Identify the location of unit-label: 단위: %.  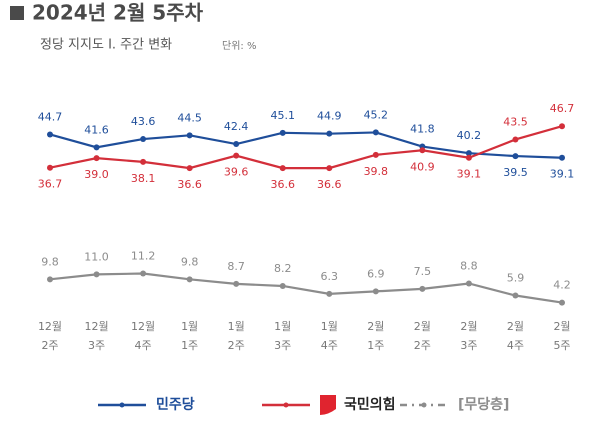
(239, 45).